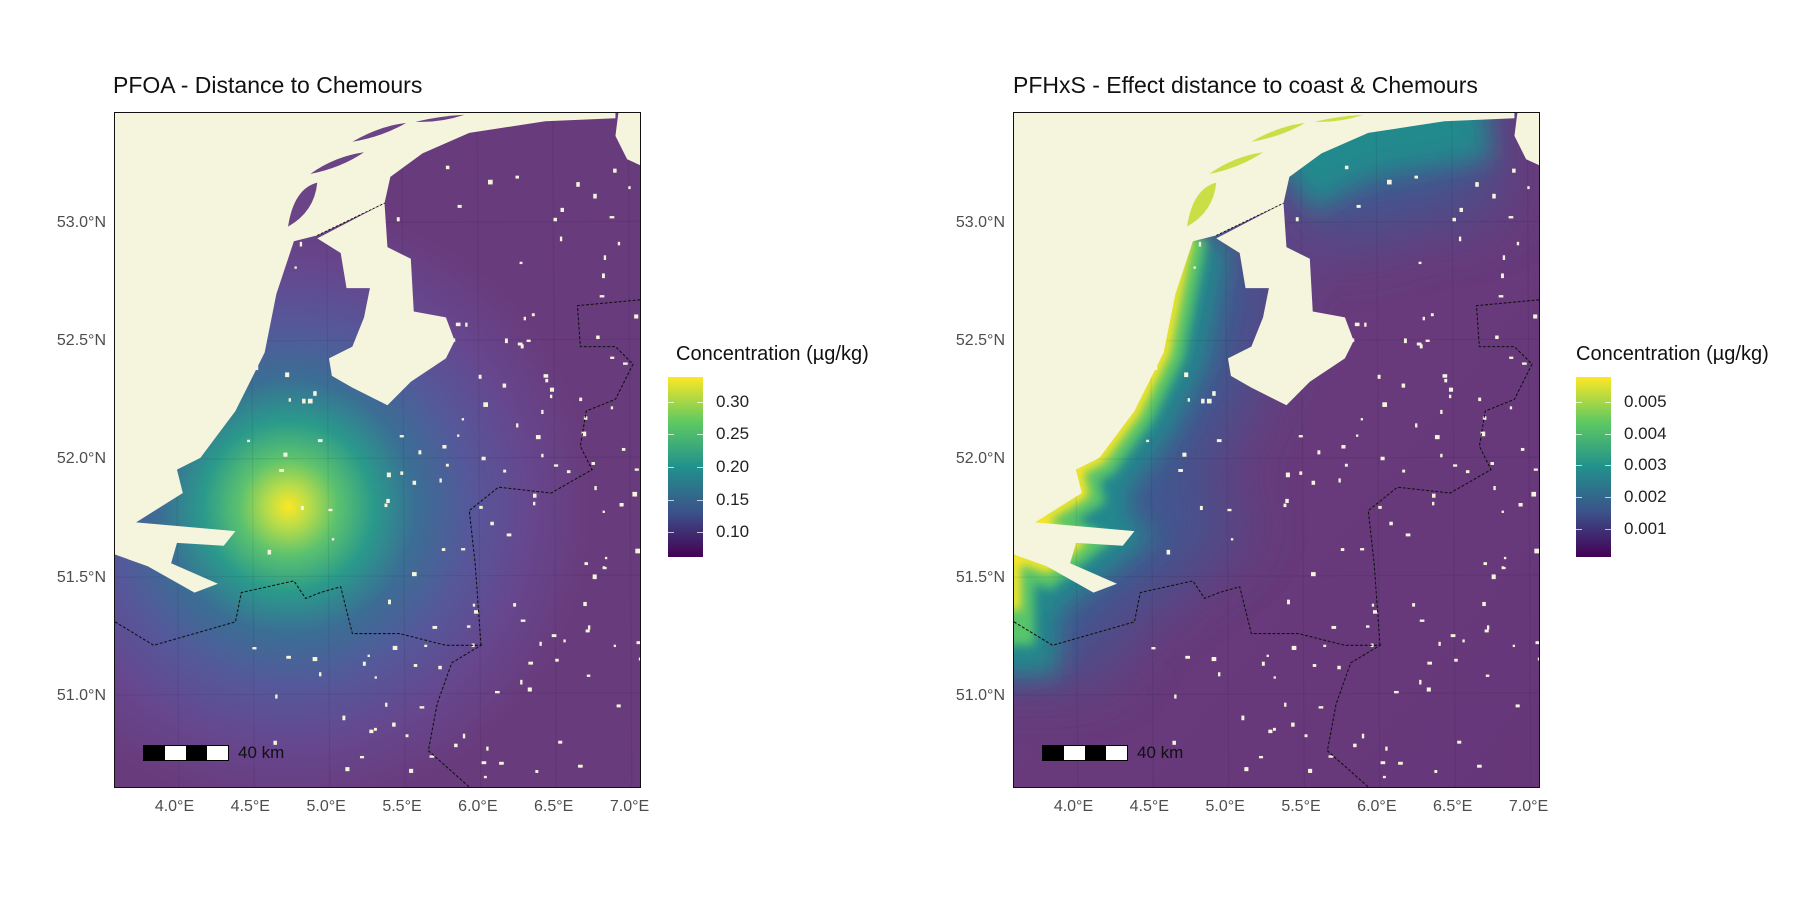 This screenshot has width=1820, height=920. I want to click on lat-tick-label: 51.0°N, so click(81, 695).